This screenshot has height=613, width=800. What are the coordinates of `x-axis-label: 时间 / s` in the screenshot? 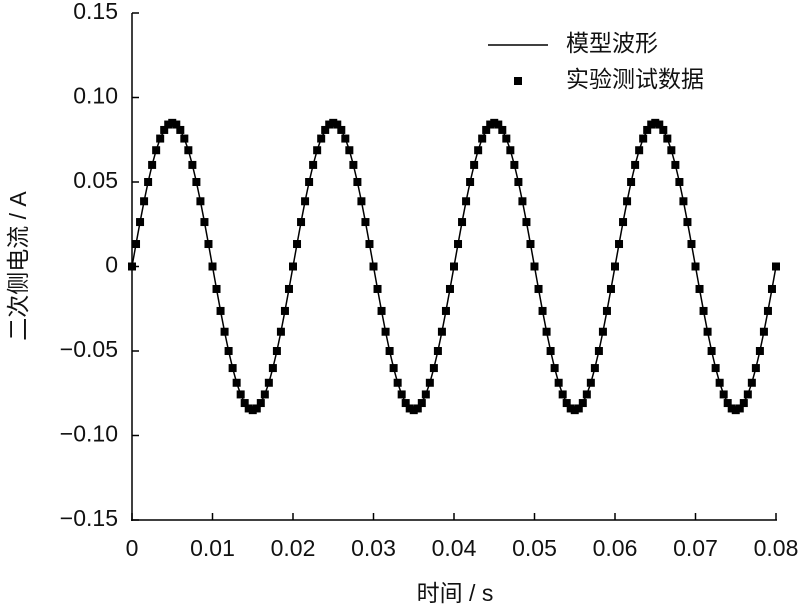 It's located at (455, 593).